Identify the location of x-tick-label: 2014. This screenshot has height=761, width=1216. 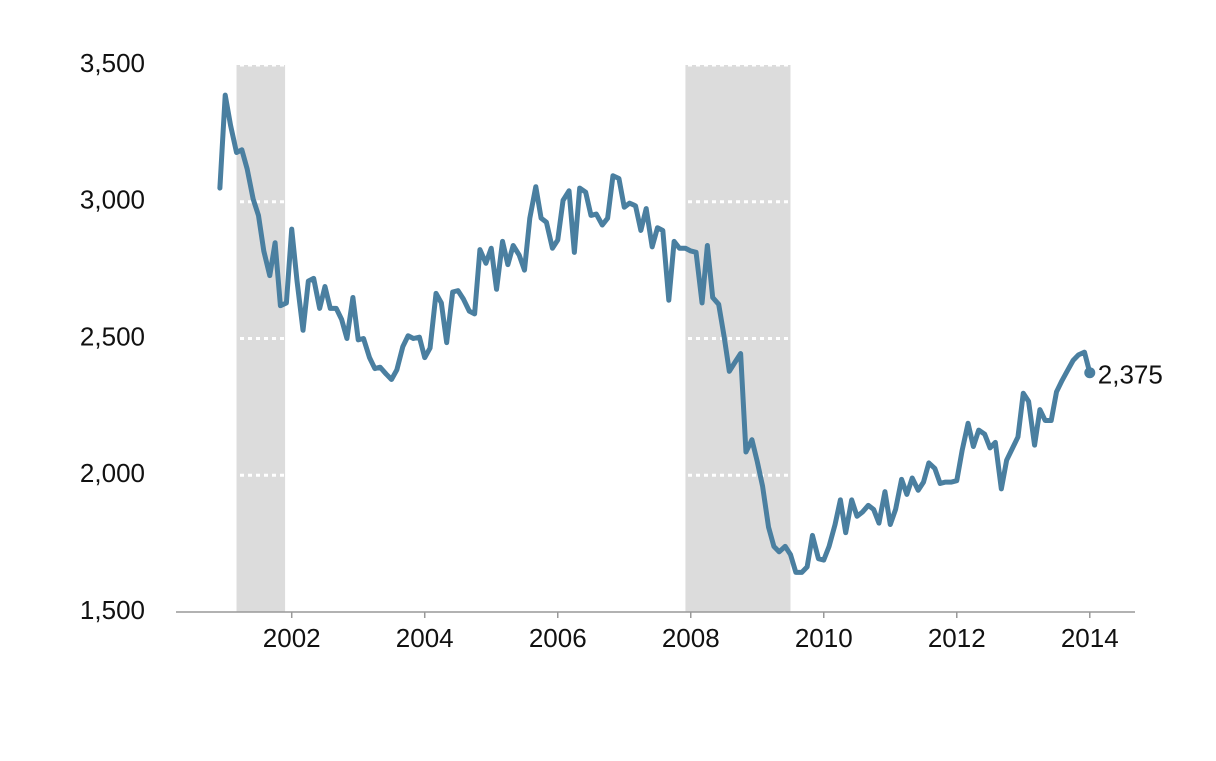
(1090, 638).